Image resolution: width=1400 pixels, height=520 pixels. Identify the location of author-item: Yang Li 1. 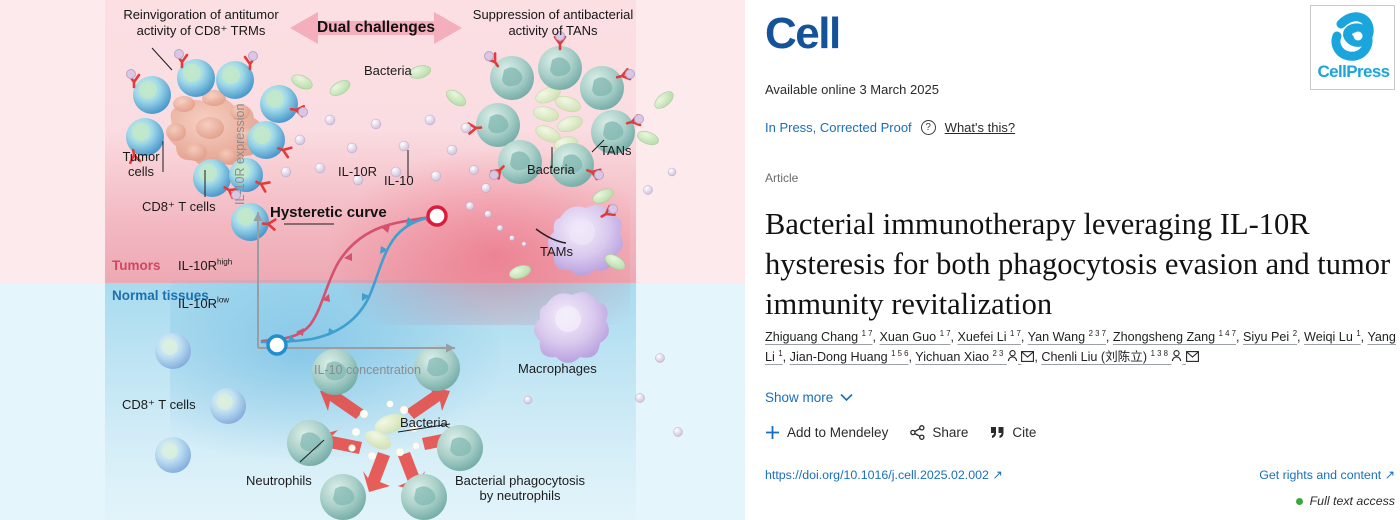
(1080, 347).